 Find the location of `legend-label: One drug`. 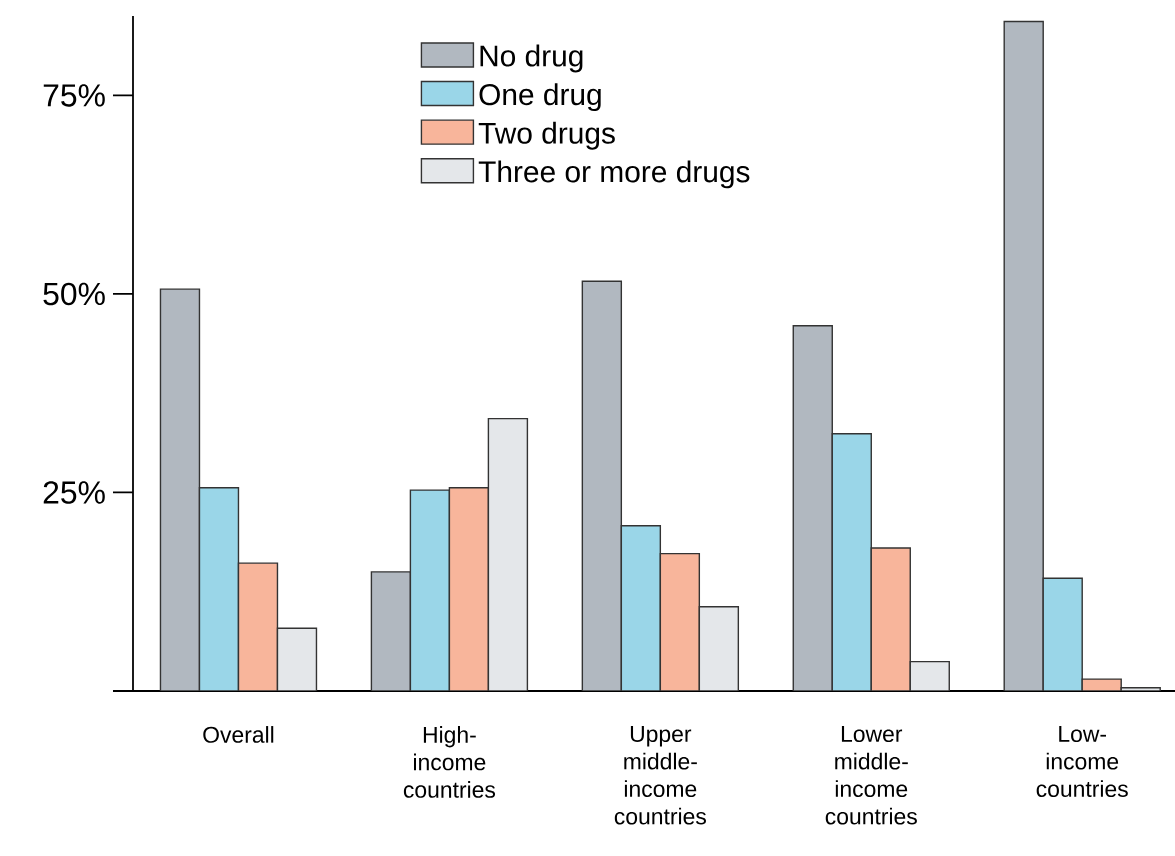

legend-label: One drug is located at coordinates (540, 97).